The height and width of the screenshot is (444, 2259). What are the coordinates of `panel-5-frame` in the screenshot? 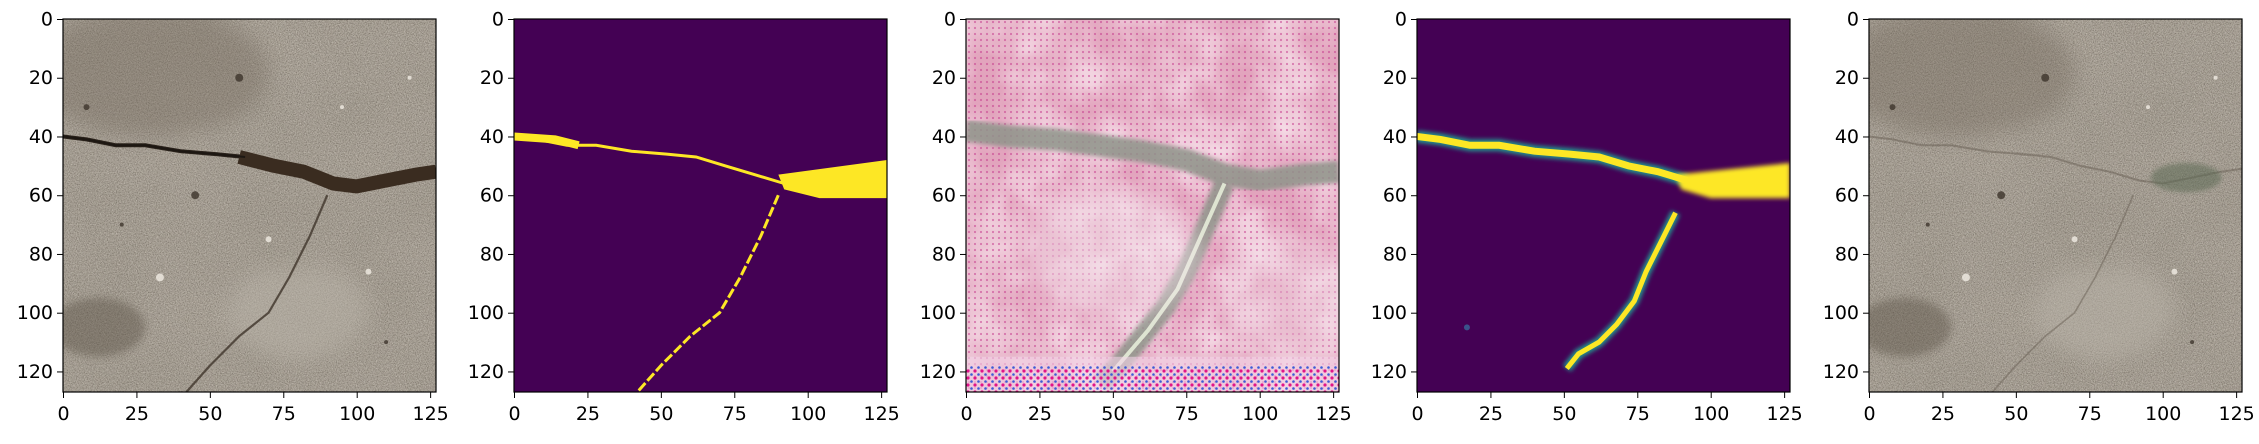 It's located at (2055, 205).